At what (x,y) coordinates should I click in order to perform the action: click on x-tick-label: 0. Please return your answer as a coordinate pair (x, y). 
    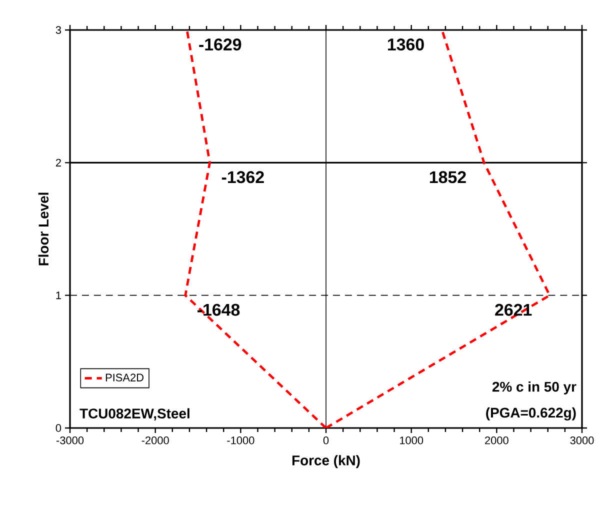
    Looking at the image, I should click on (326, 440).